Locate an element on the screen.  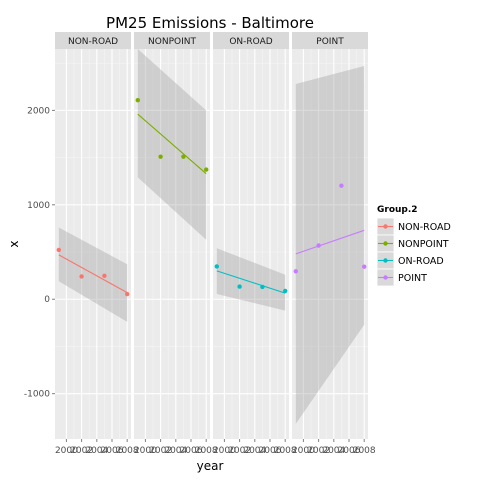
y-axis-label: x is located at coordinates (14, 243).